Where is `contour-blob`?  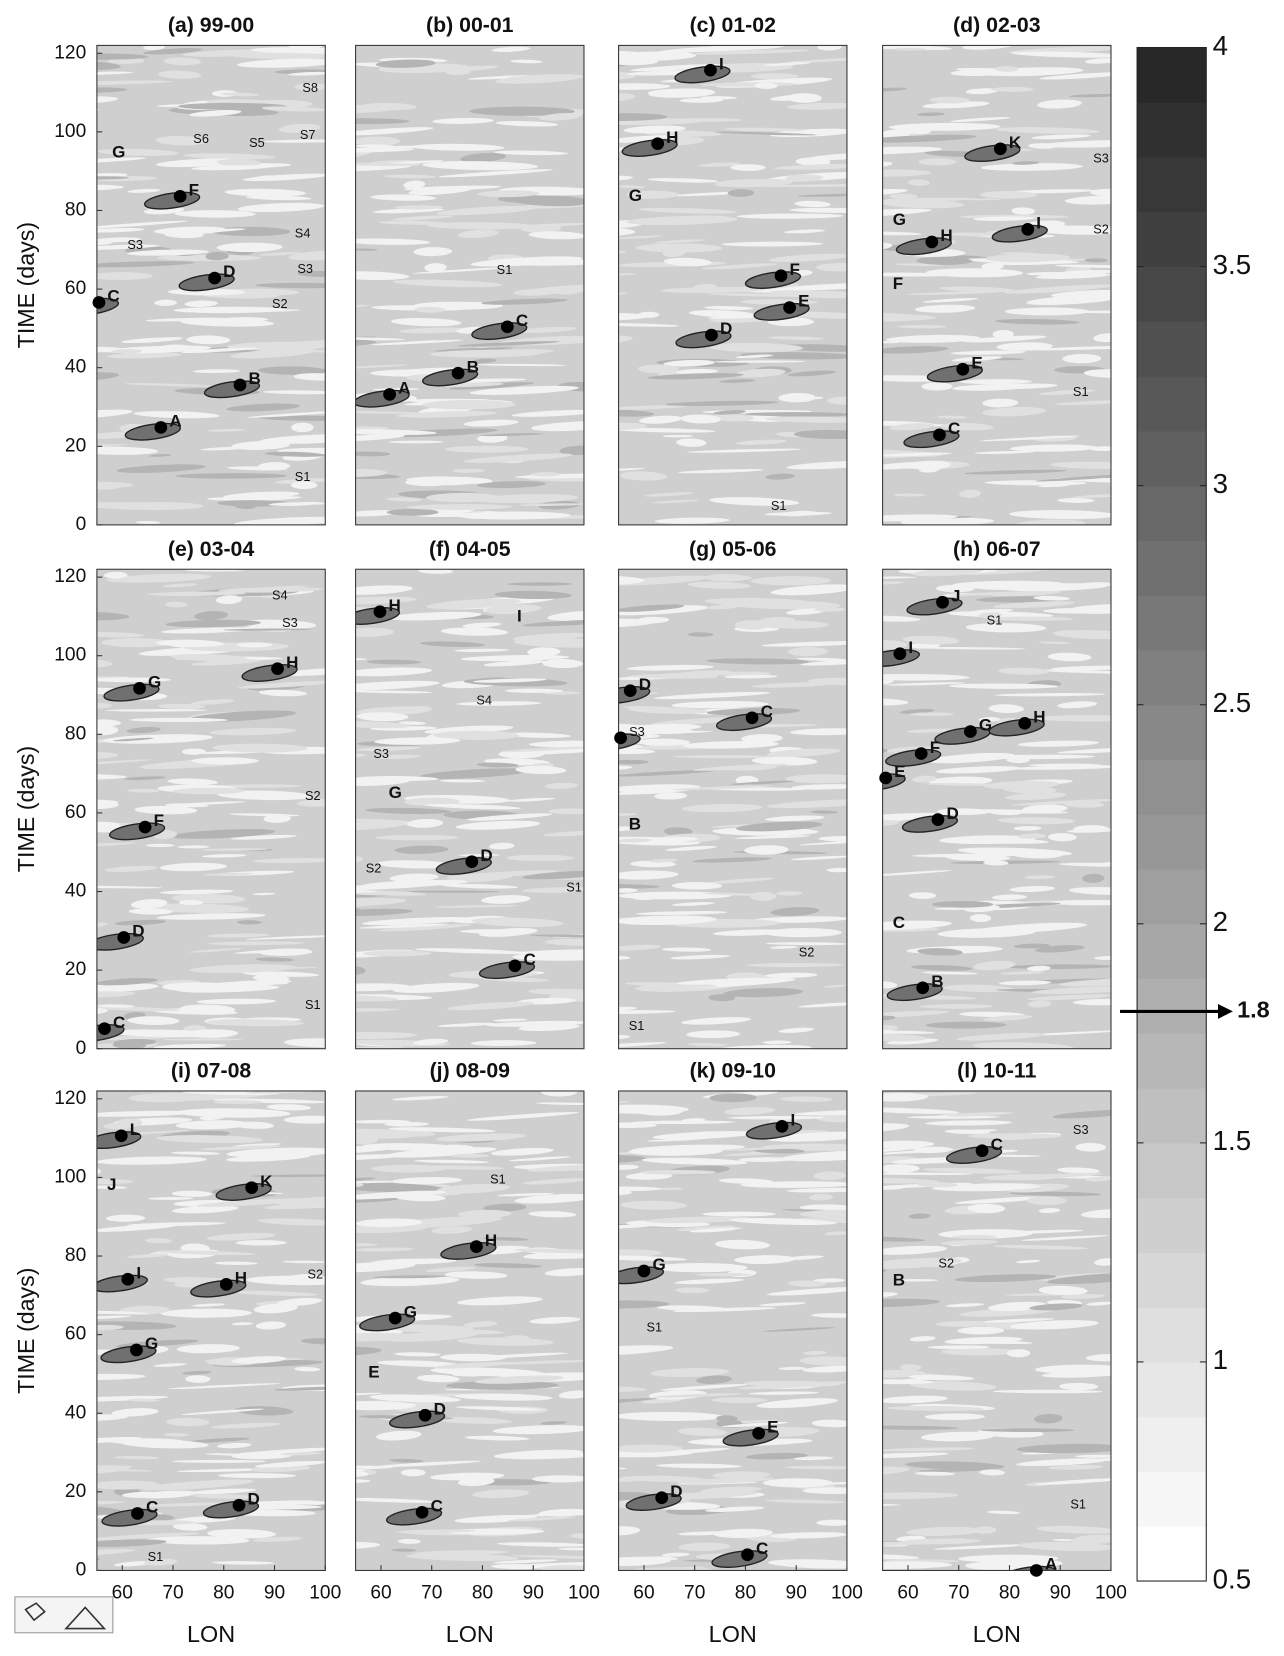 contour-blob is located at coordinates (1028, 1568).